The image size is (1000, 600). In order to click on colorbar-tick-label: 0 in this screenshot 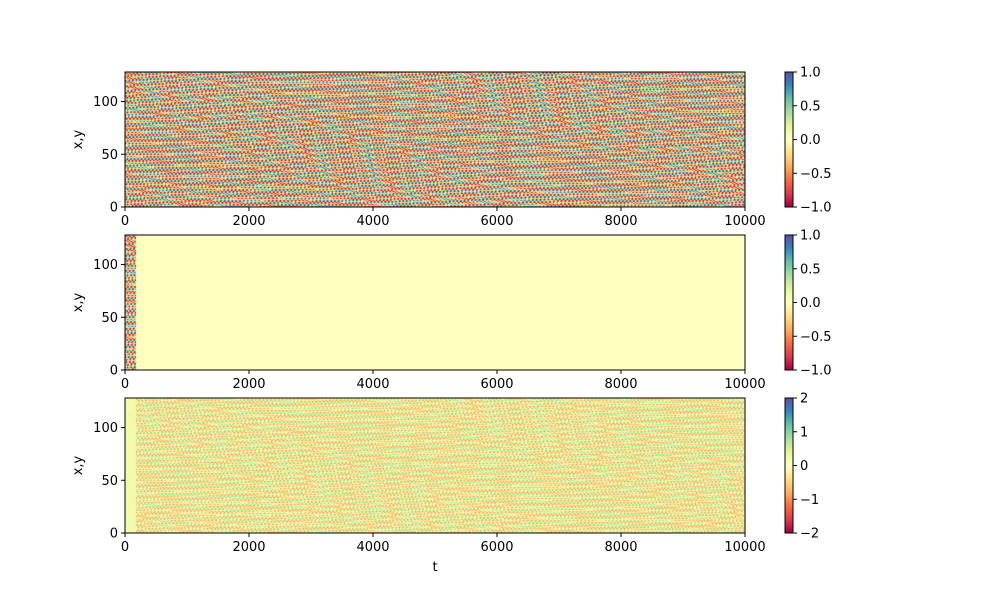, I will do `click(804, 466)`.